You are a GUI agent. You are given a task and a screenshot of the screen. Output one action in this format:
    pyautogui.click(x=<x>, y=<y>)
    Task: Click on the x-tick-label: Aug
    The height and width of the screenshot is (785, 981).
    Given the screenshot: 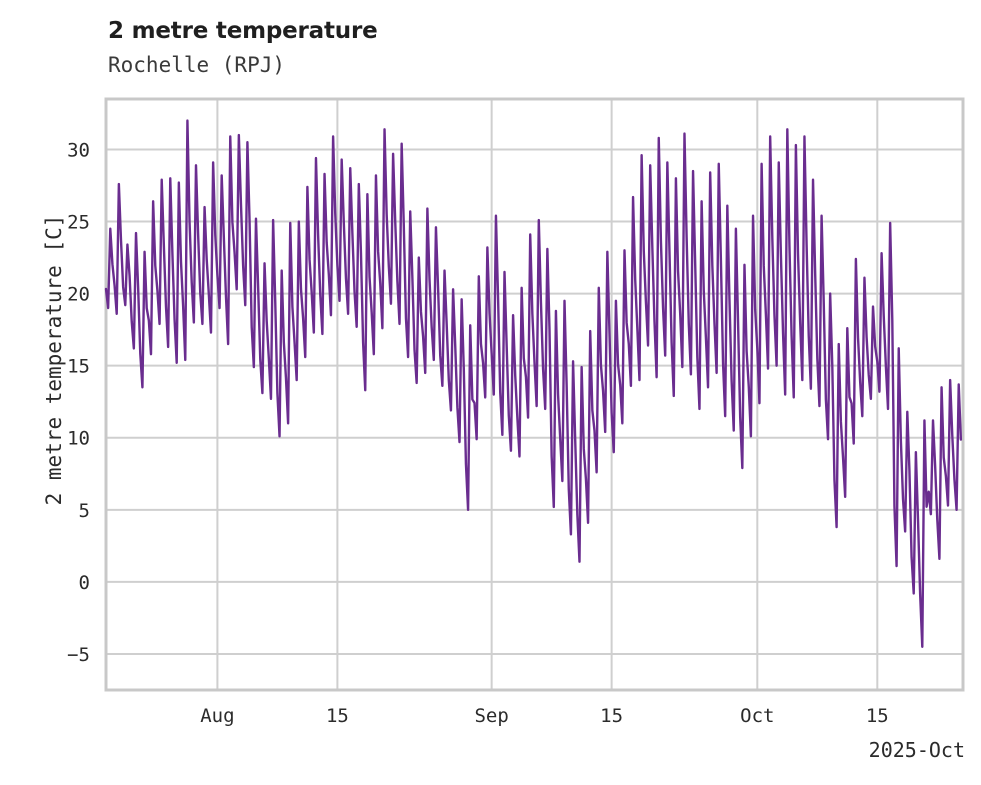 What is the action you would take?
    pyautogui.click(x=217, y=716)
    